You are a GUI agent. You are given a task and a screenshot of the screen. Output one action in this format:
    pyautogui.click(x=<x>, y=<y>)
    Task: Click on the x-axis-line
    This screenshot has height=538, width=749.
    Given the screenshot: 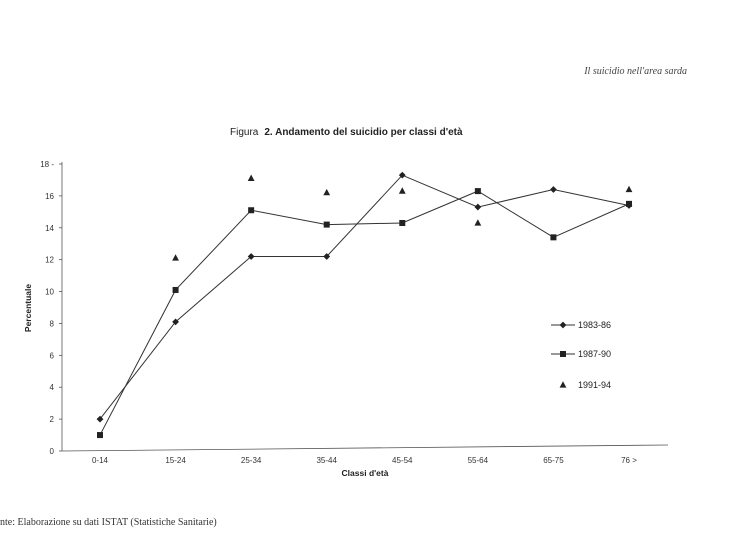 What is the action you would take?
    pyautogui.click(x=365, y=448)
    